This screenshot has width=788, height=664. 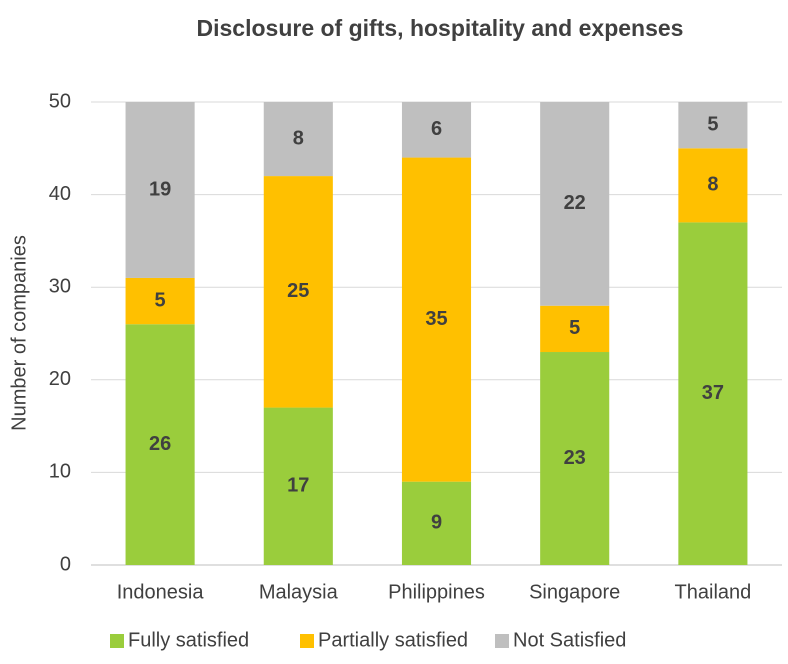 I want to click on data-label: 25, so click(x=298, y=291).